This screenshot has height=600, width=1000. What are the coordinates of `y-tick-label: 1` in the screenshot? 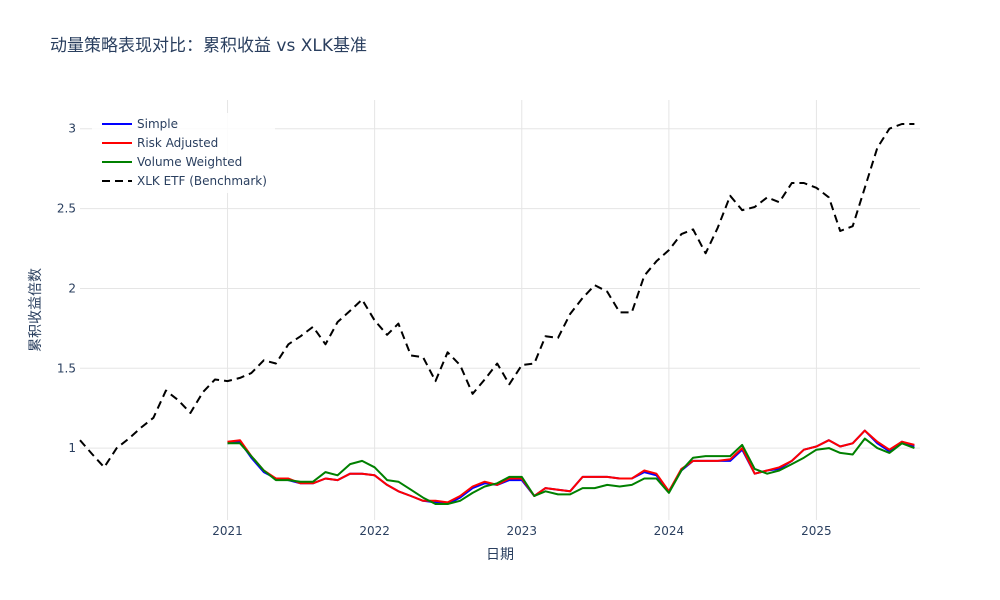 It's located at (72, 448).